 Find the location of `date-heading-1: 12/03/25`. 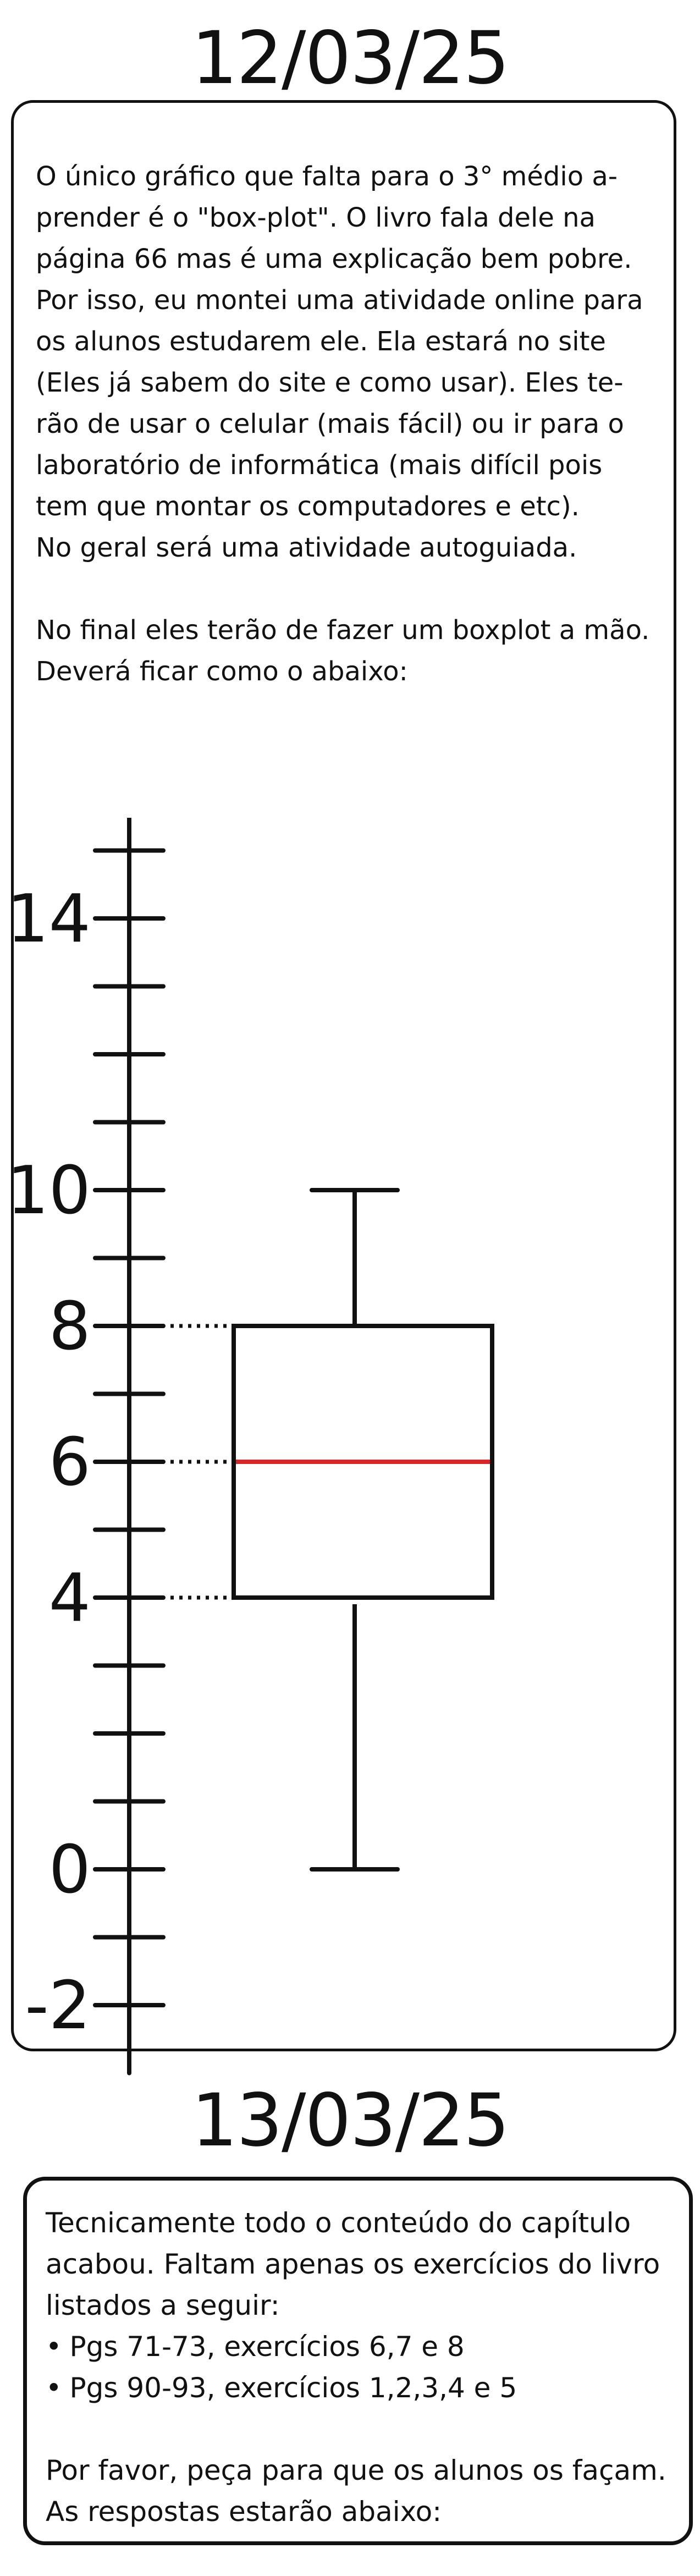

date-heading-1: 12/03/25 is located at coordinates (350, 58).